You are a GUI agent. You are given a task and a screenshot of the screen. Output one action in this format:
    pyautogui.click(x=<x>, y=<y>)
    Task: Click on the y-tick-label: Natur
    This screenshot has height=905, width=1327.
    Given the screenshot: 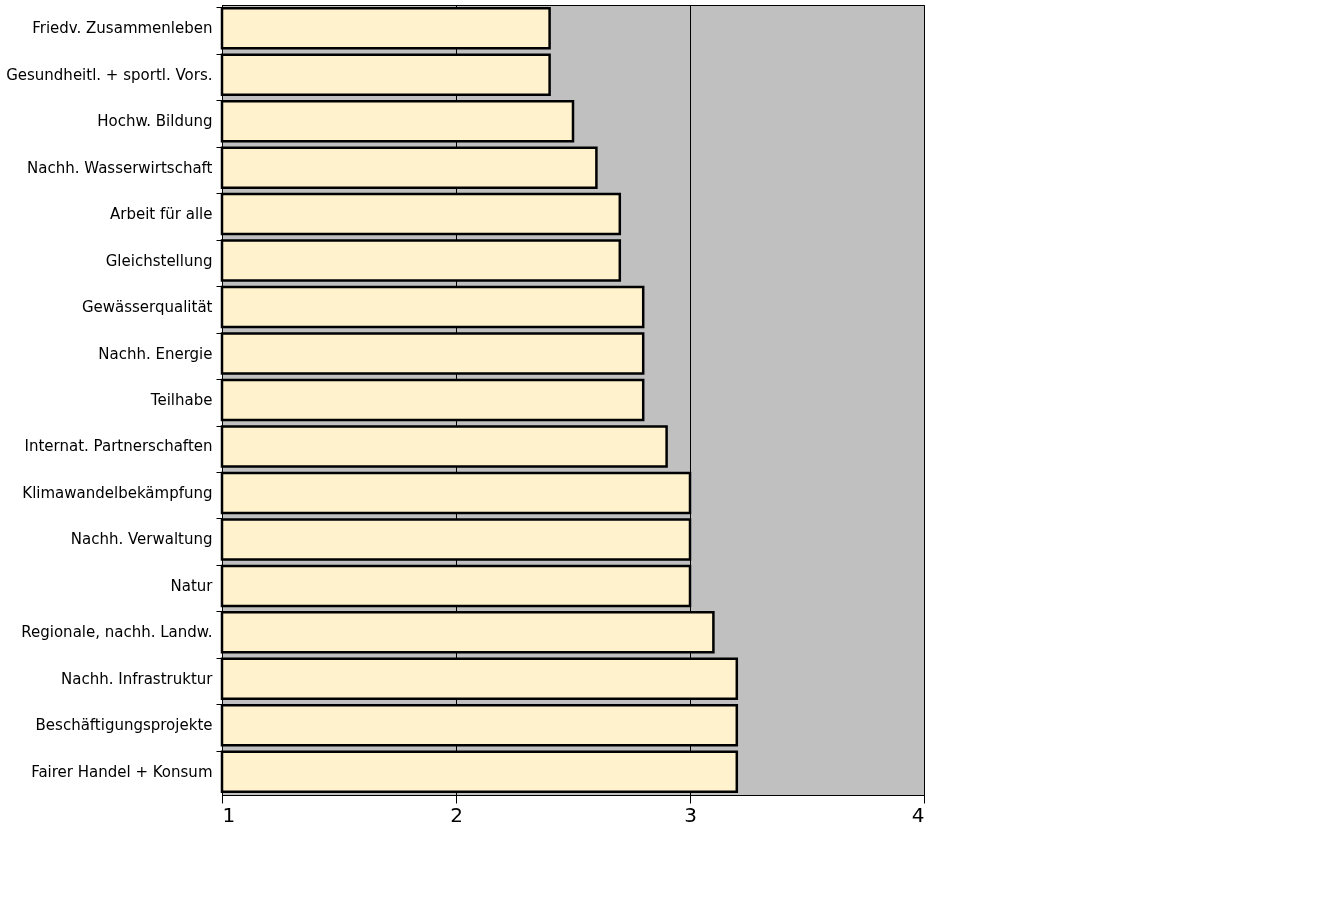 What is the action you would take?
    pyautogui.click(x=192, y=585)
    